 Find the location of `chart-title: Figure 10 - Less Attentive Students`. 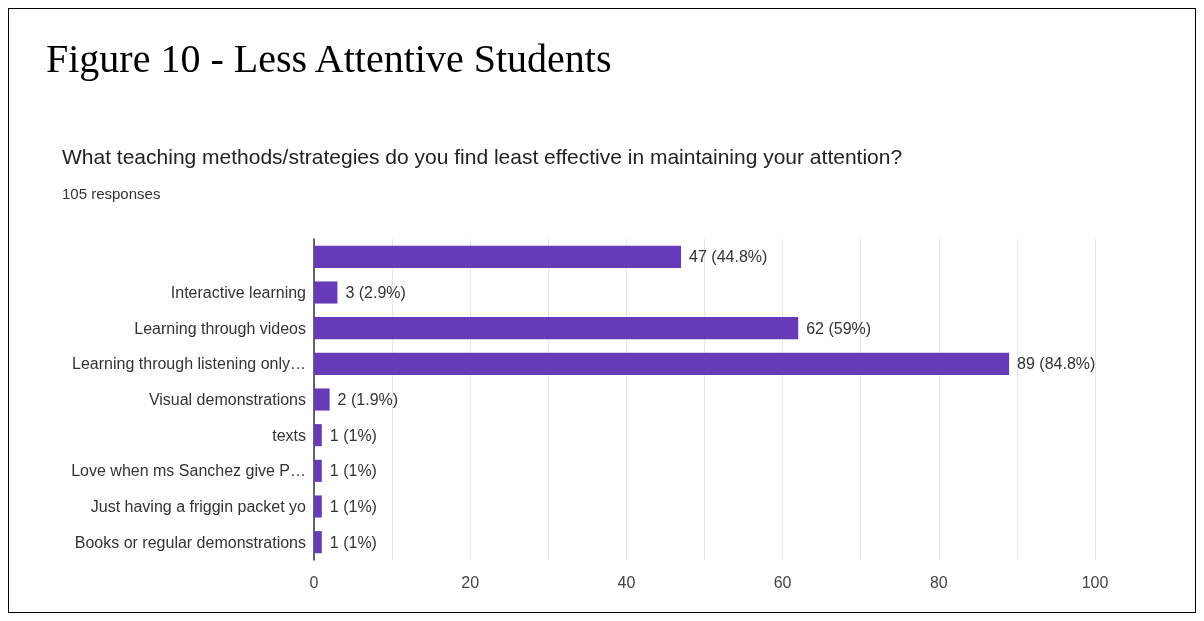

chart-title: Figure 10 - Less Attentive Students is located at coordinates (329, 58).